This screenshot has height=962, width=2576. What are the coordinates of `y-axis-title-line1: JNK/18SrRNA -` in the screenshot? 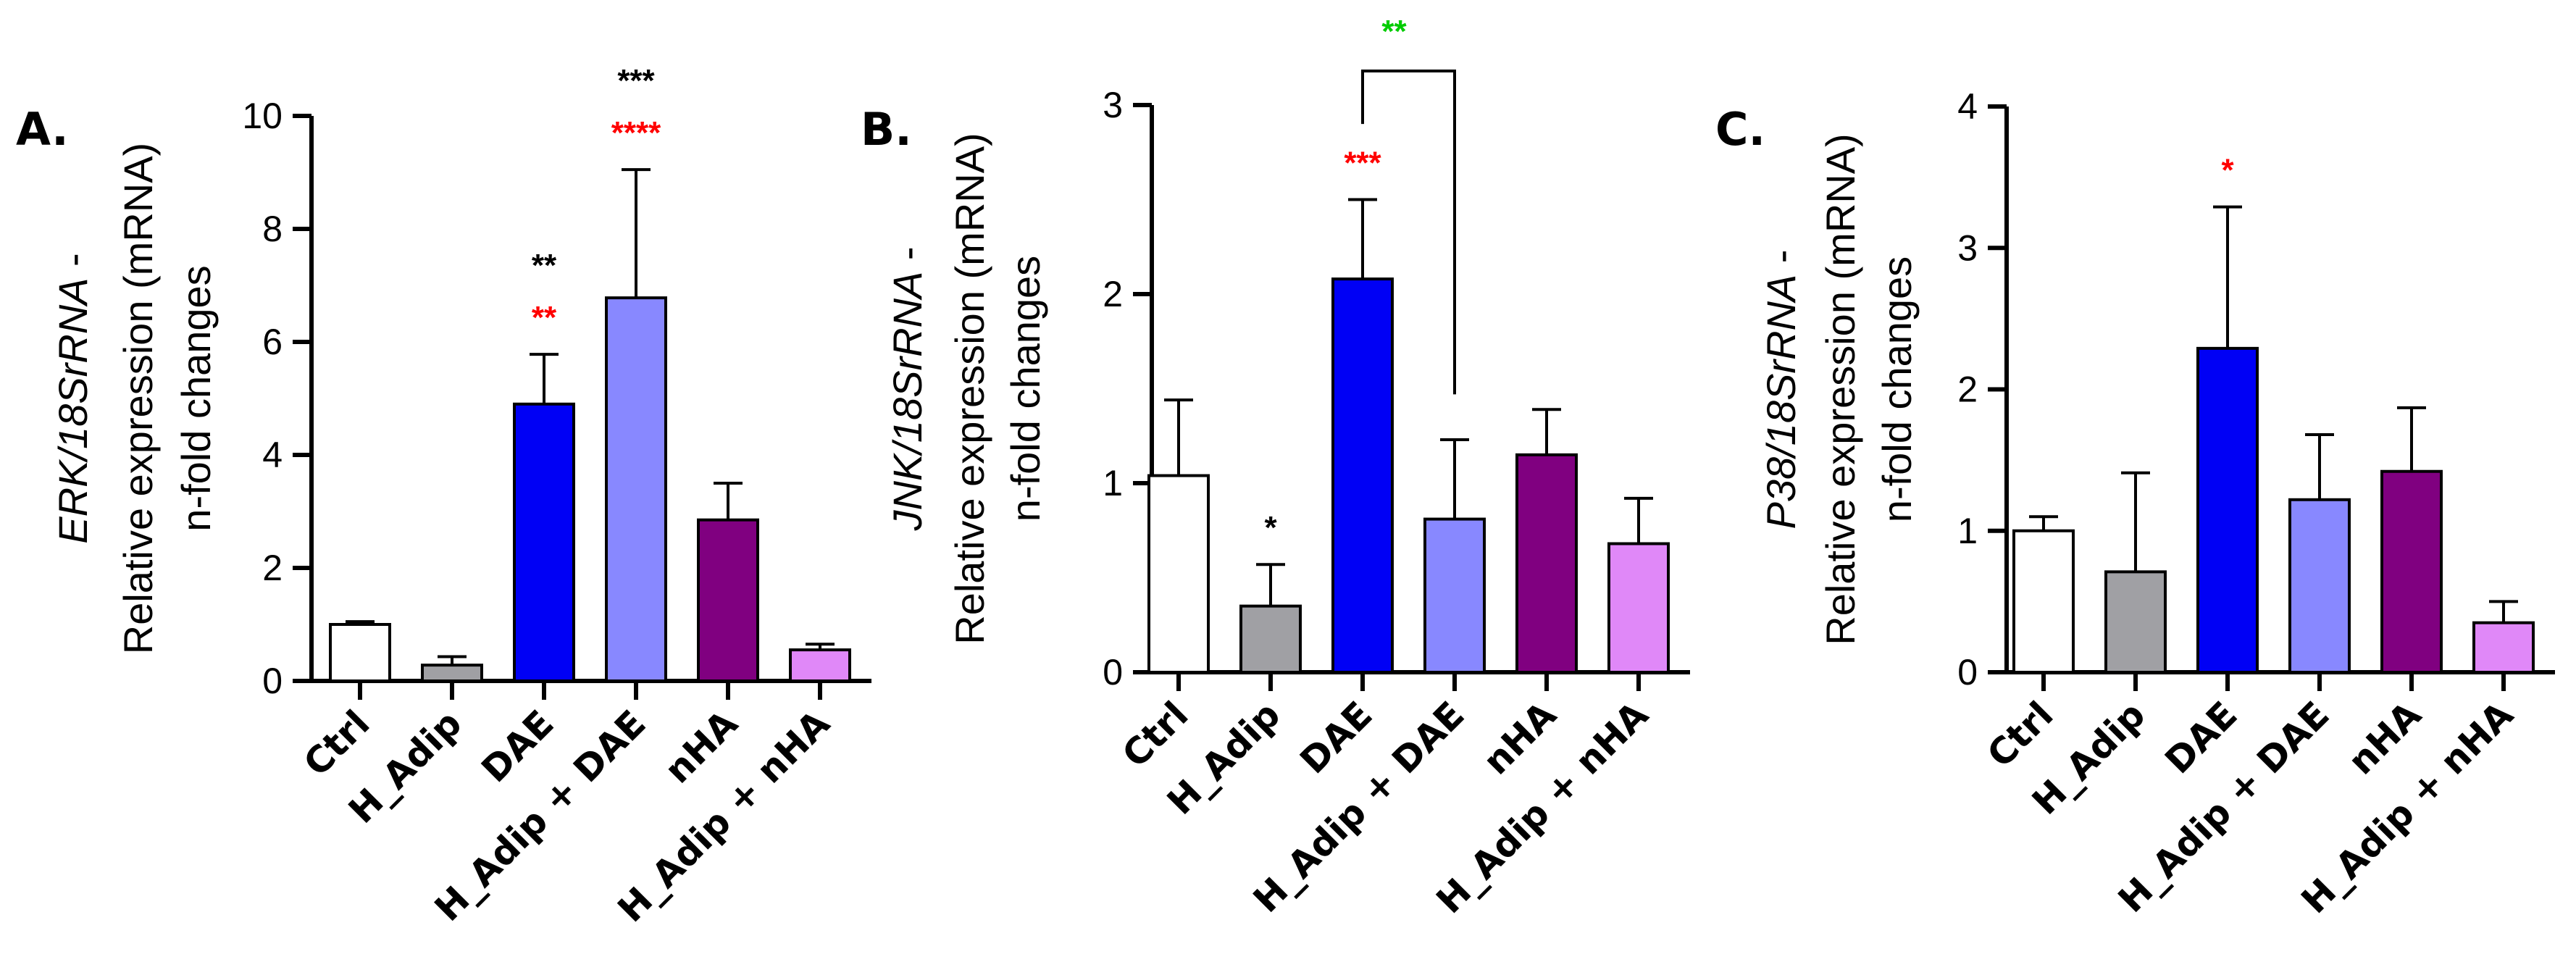 It's located at (907, 389).